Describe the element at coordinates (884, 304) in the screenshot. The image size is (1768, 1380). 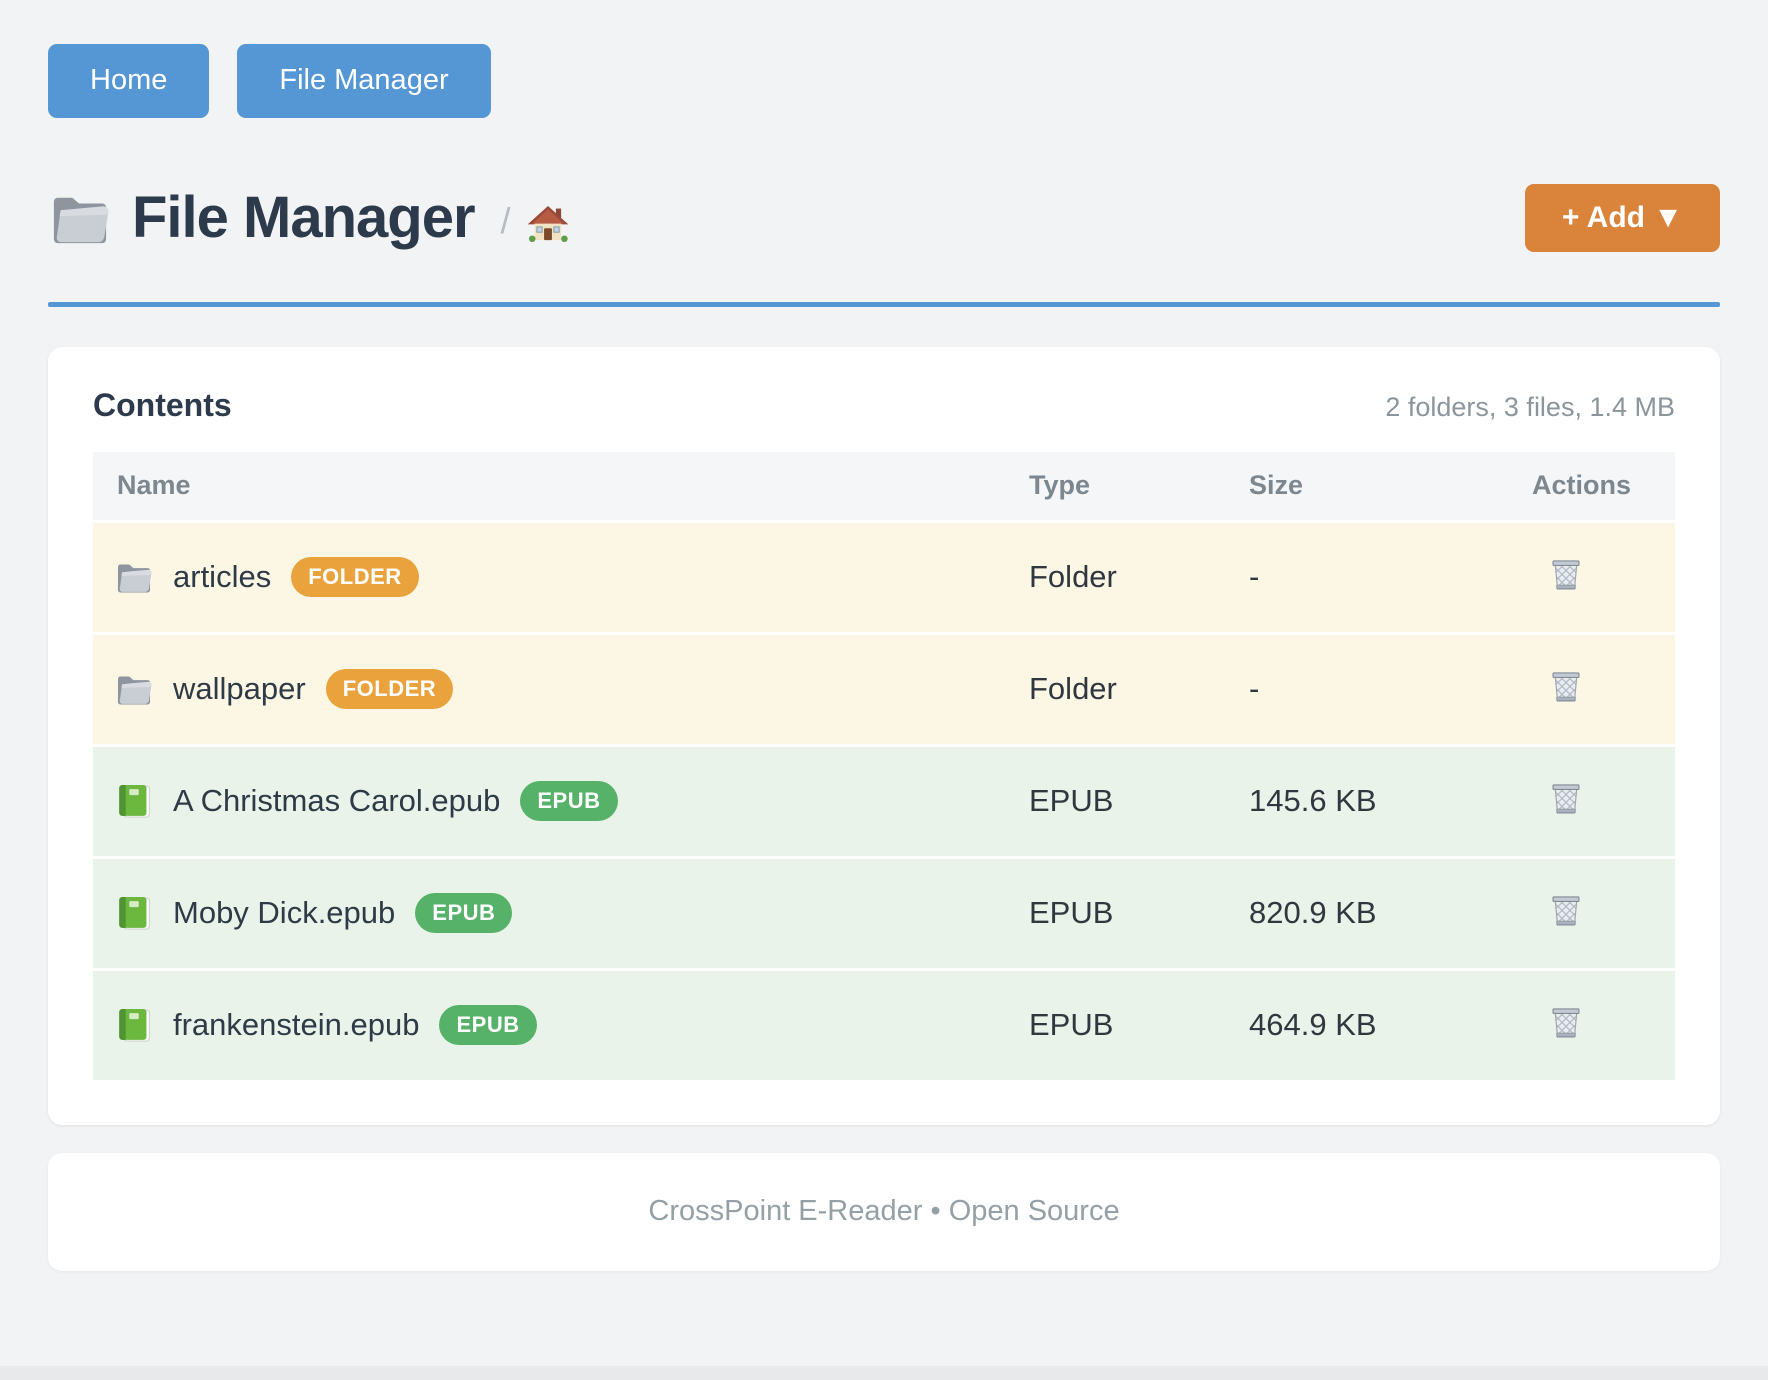
I see `accent-divider` at that location.